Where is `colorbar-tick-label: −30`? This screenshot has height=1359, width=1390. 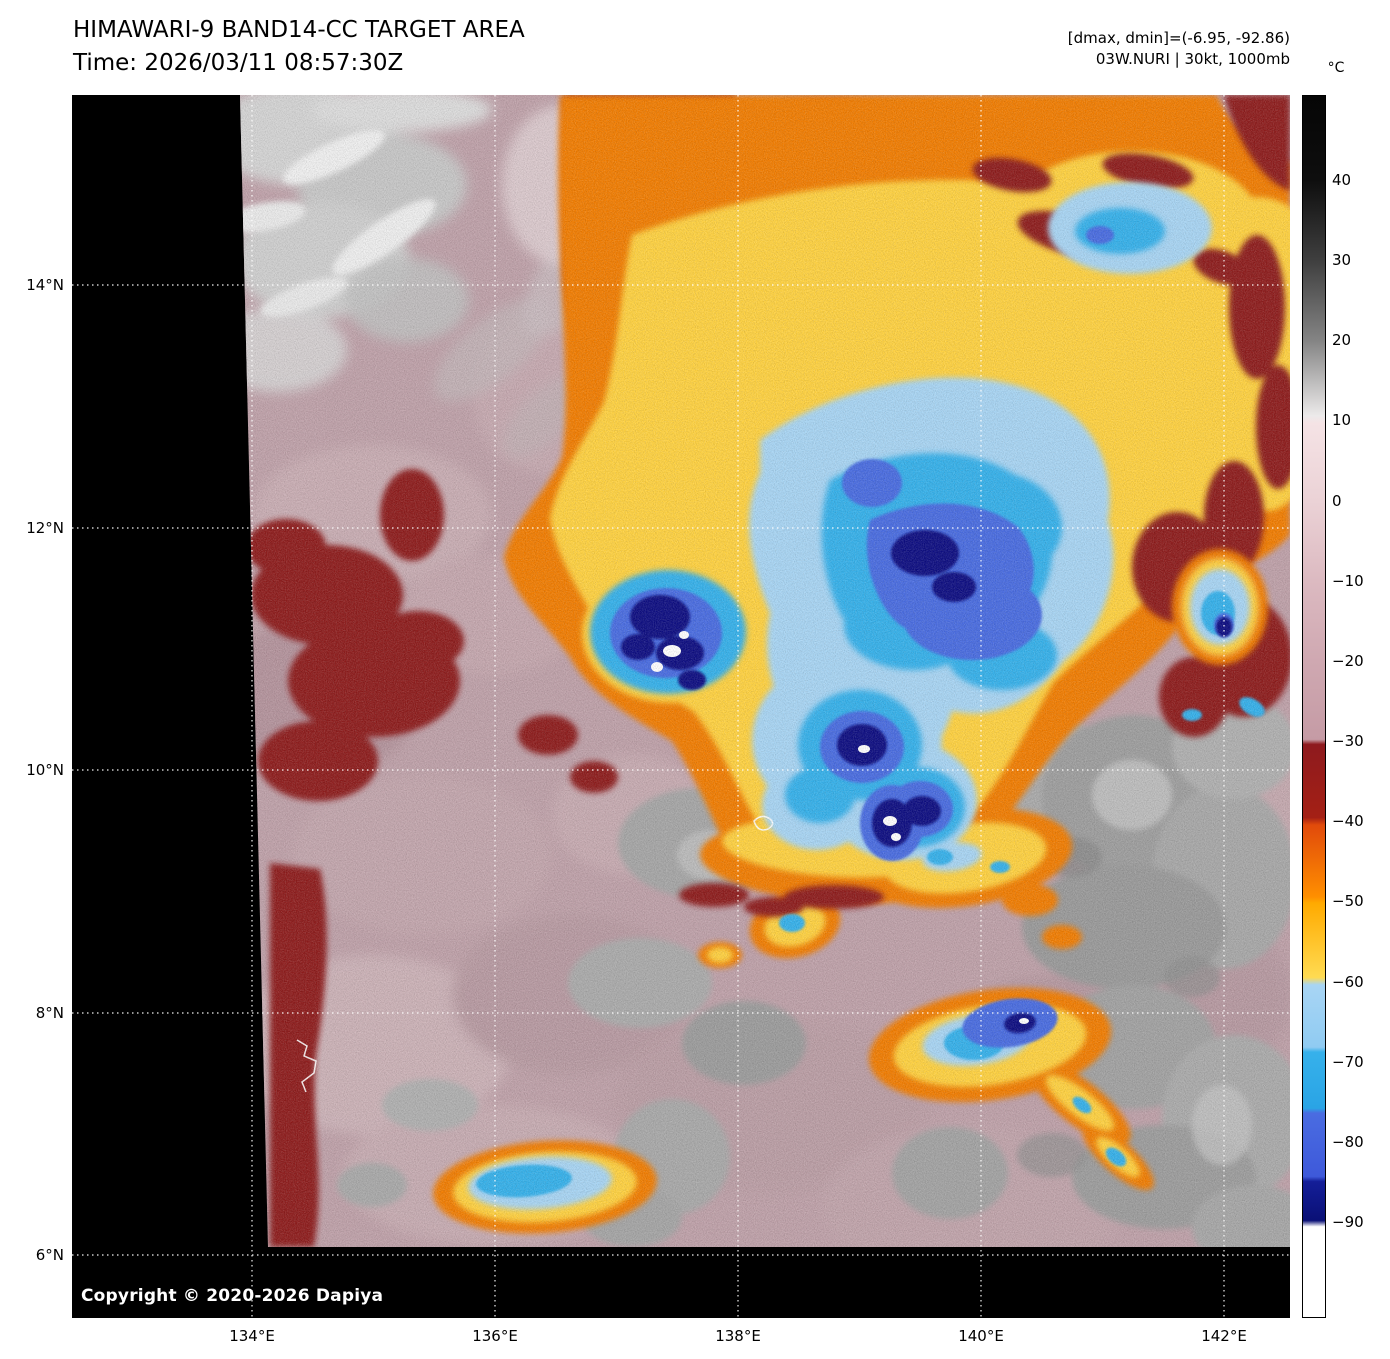
colorbar-tick-label: −30 is located at coordinates (1348, 741).